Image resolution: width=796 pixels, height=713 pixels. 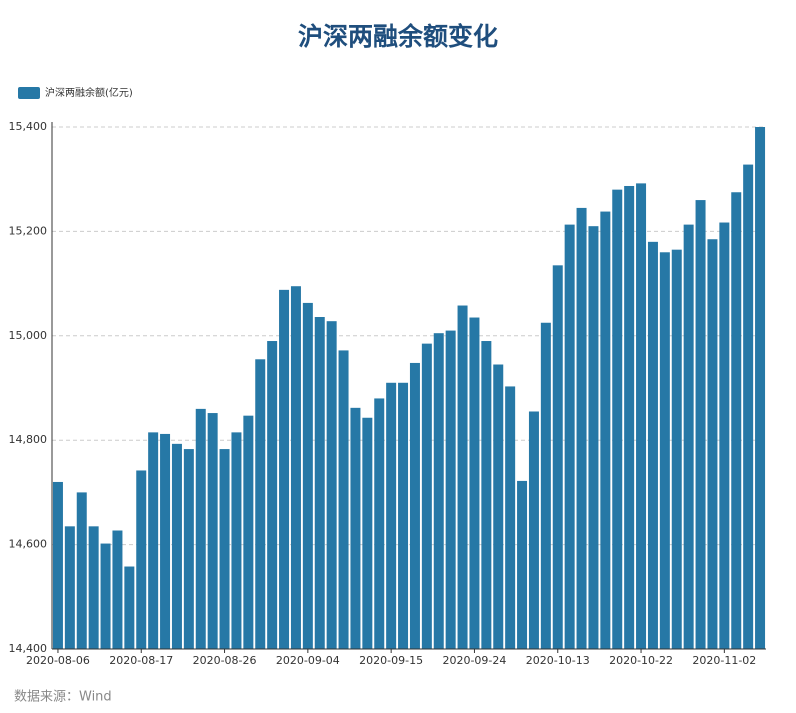 I want to click on x-tick-label: 2020-09-24, so click(x=474, y=660).